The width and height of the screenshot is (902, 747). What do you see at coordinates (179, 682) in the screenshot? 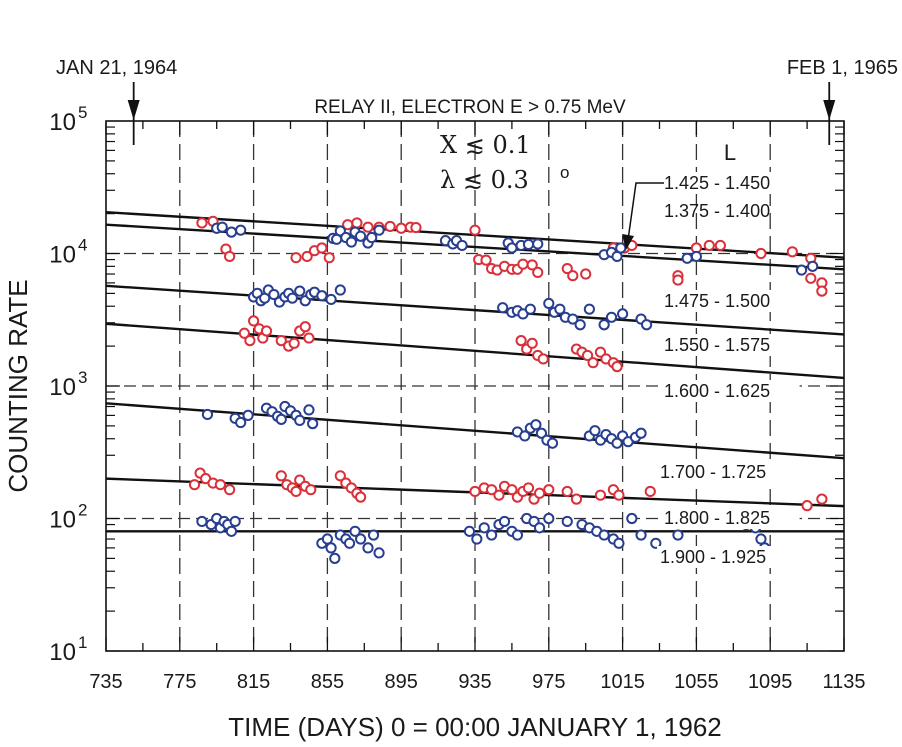
I see `x-tick-label: 775` at bounding box center [179, 682].